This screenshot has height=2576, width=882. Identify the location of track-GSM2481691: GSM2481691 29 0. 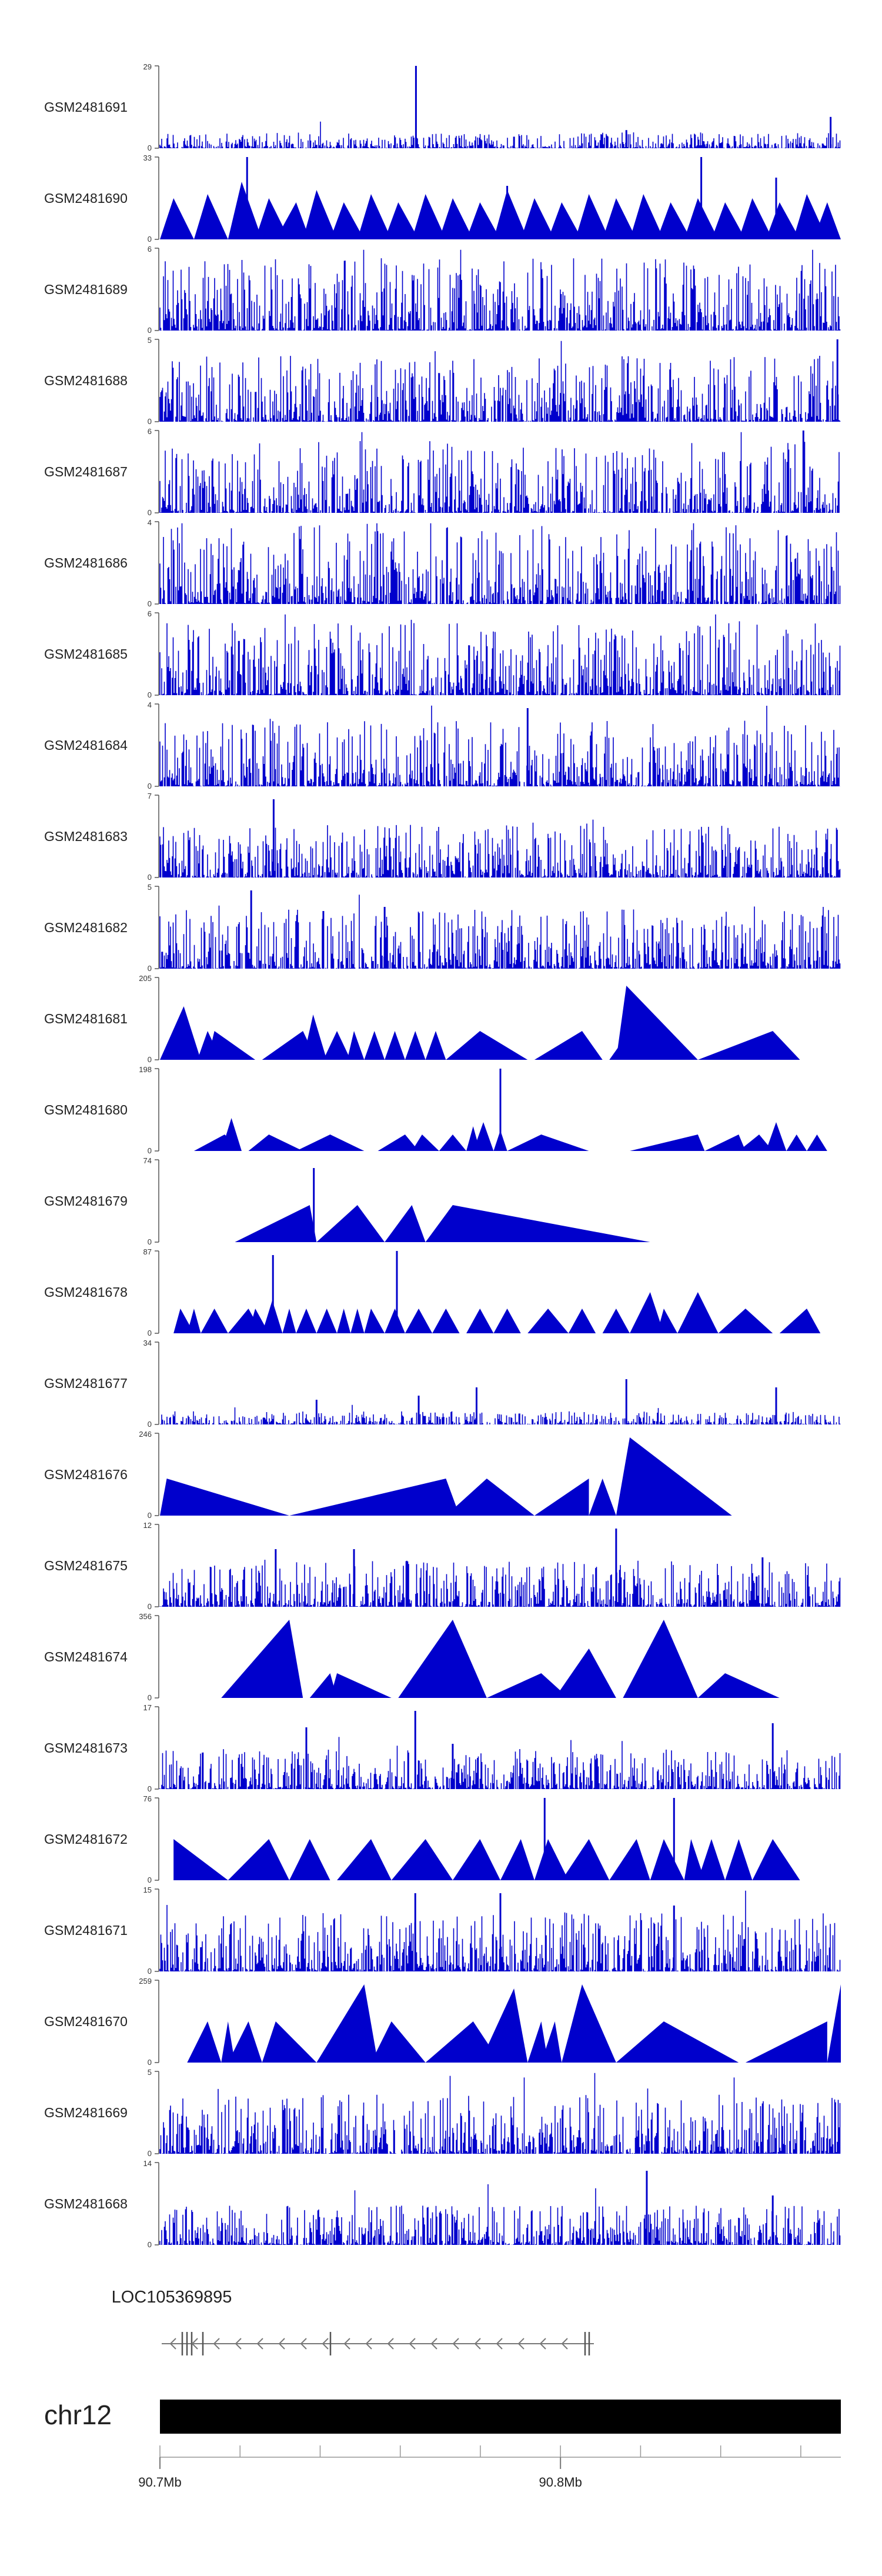
(442, 107).